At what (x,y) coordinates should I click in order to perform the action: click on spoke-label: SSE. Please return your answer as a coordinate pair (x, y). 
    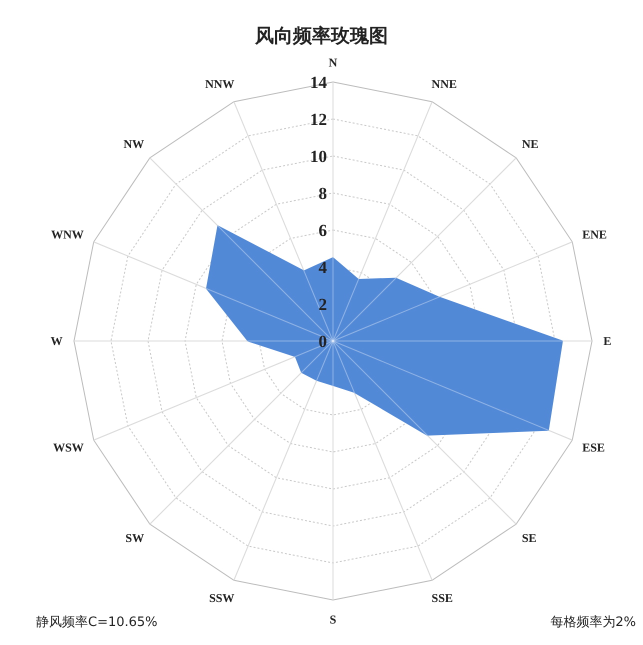
    Looking at the image, I should click on (442, 598).